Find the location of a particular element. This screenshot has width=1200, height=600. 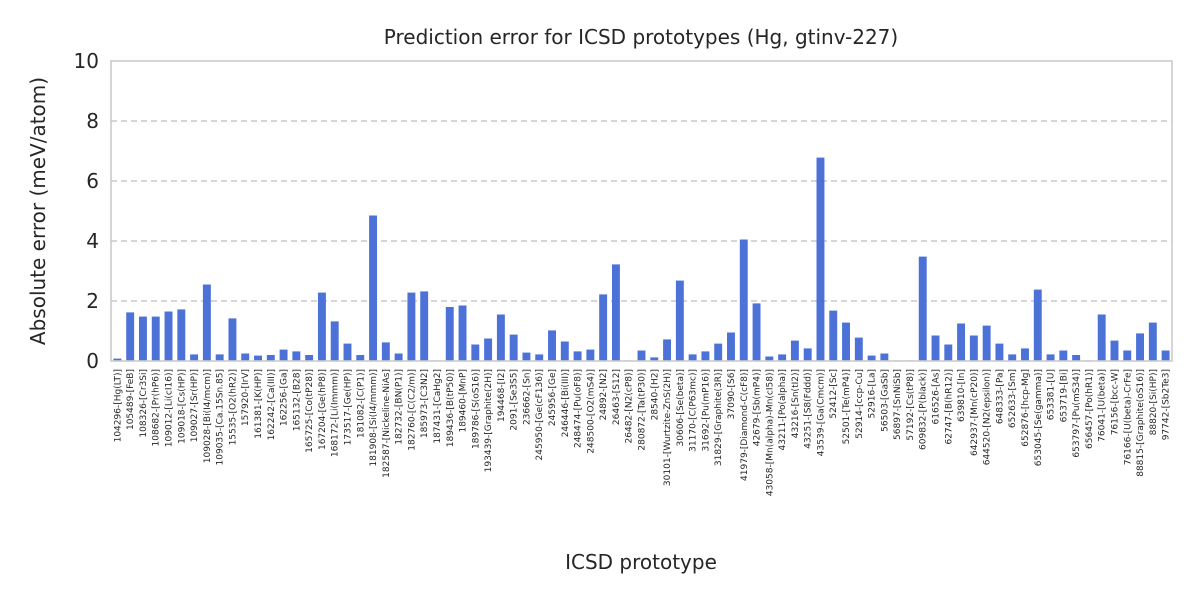

x-tick-label: 181082-[C(P1)] is located at coordinates (361, 403).